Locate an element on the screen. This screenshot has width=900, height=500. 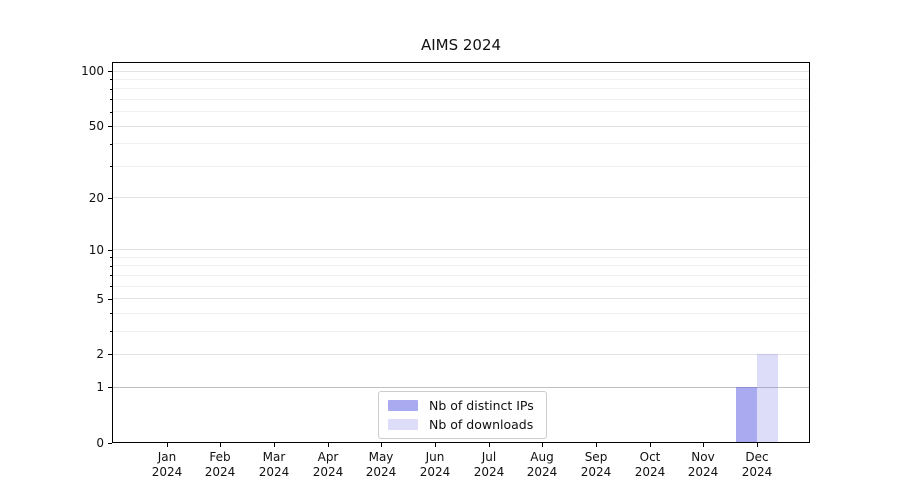
x-tick-label-oct-2024: Oct 2024 is located at coordinates (650, 464).